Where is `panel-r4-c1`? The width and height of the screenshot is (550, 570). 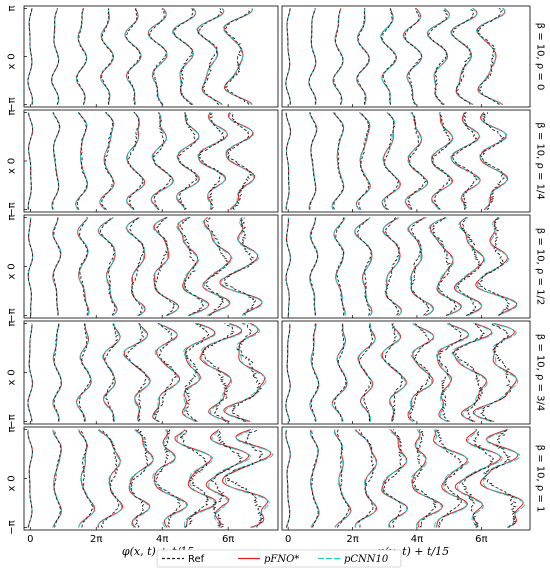 panel-r4-c1 is located at coordinates (406, 478).